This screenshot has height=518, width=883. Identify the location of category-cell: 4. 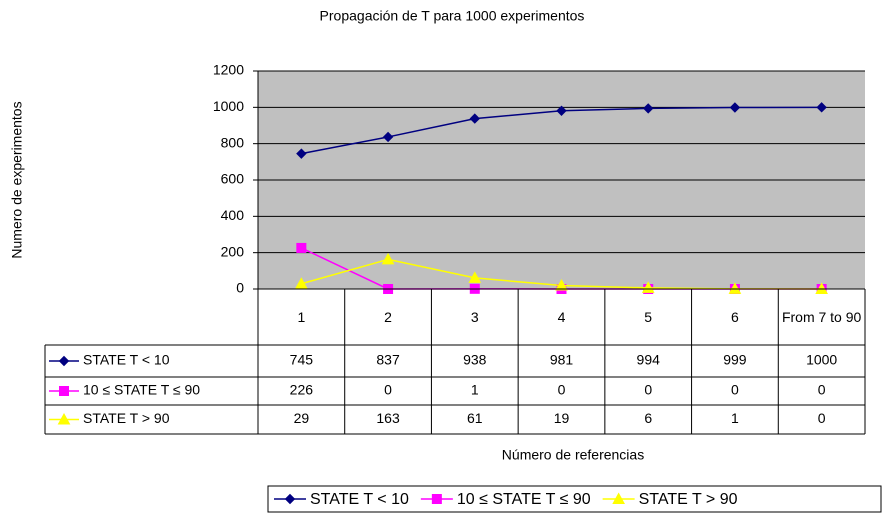
(561, 317).